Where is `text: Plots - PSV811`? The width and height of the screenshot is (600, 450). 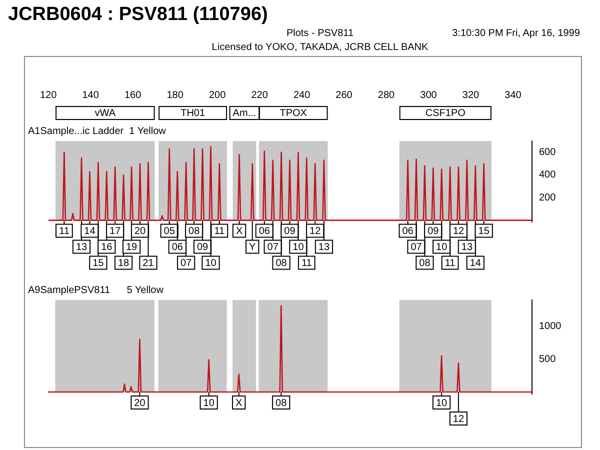 text: Plots - PSV811 is located at coordinates (320, 33).